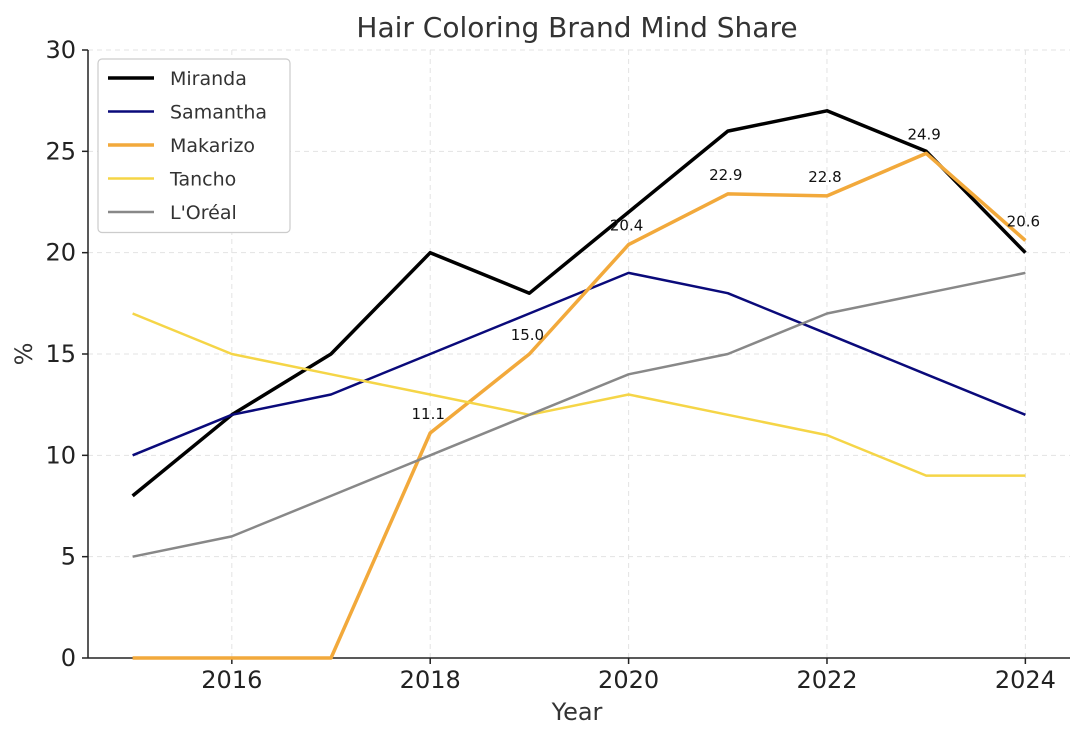  What do you see at coordinates (60, 253) in the screenshot?
I see `y-tick-label: 20` at bounding box center [60, 253].